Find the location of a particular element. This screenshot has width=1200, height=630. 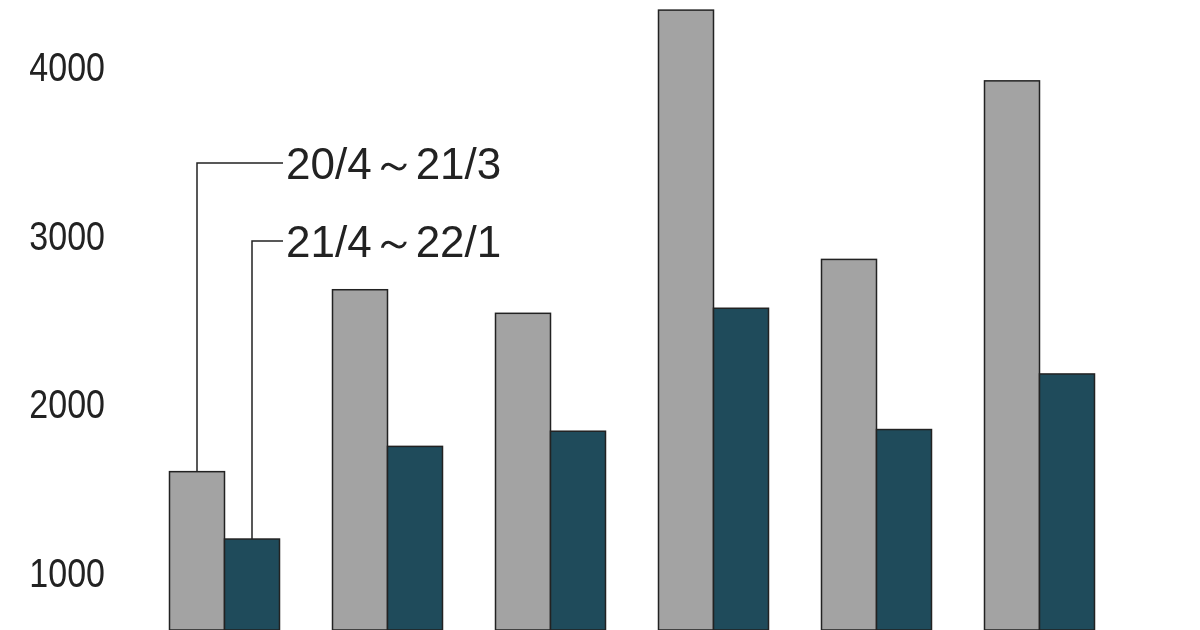

y-tick-label: 1000 is located at coordinates (67, 573).